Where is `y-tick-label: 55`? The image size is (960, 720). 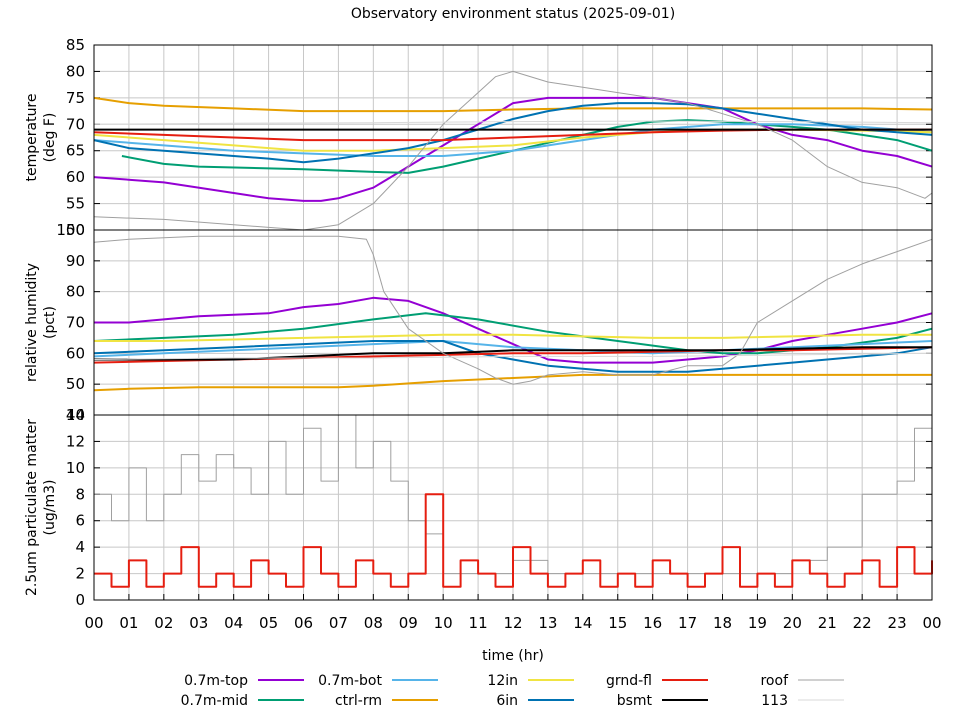
y-tick-label: 55 is located at coordinates (75, 204).